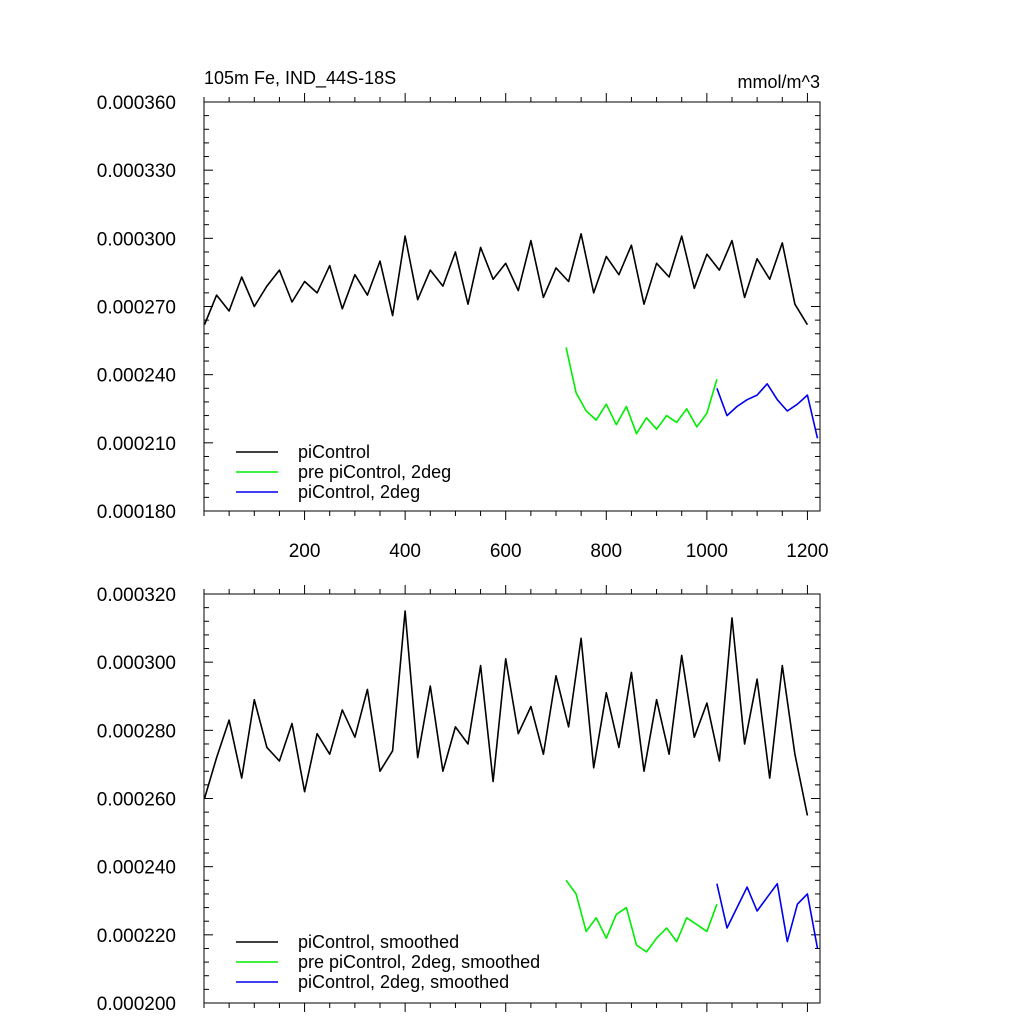  I want to click on x-tick-label: 200, so click(305, 551).